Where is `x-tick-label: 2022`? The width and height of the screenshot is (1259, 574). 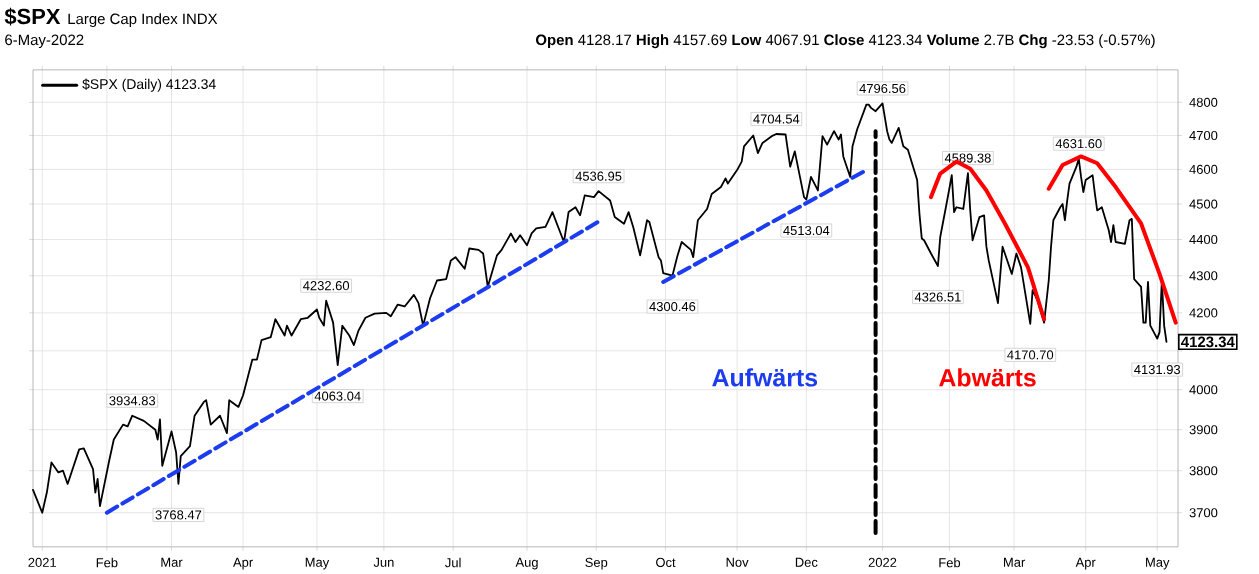 x-tick-label: 2022 is located at coordinates (882, 562).